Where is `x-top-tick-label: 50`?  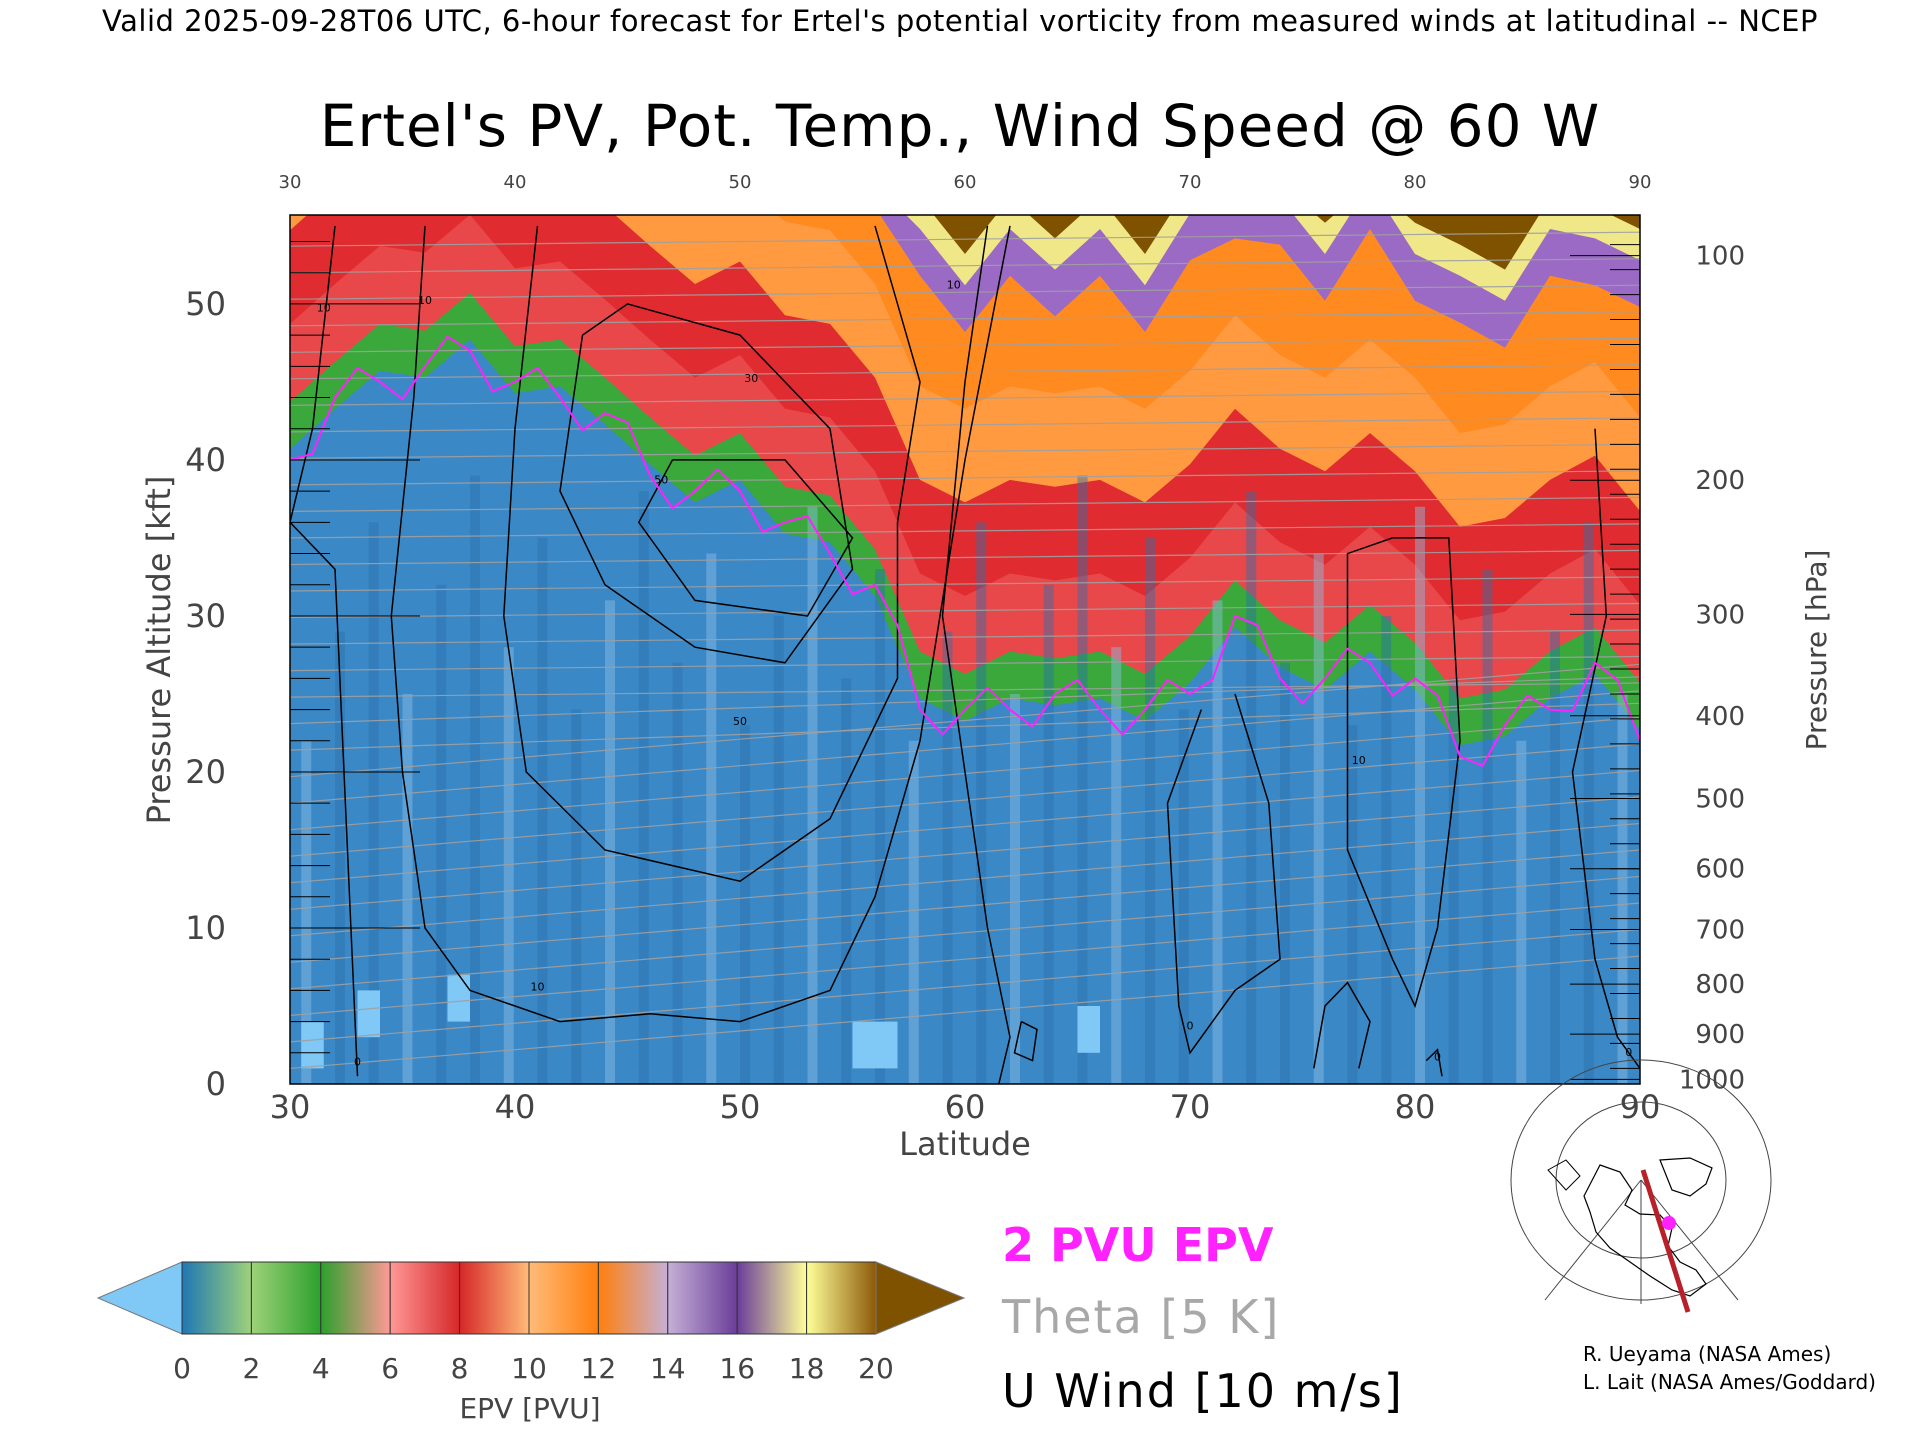
x-top-tick-label: 50 is located at coordinates (740, 182).